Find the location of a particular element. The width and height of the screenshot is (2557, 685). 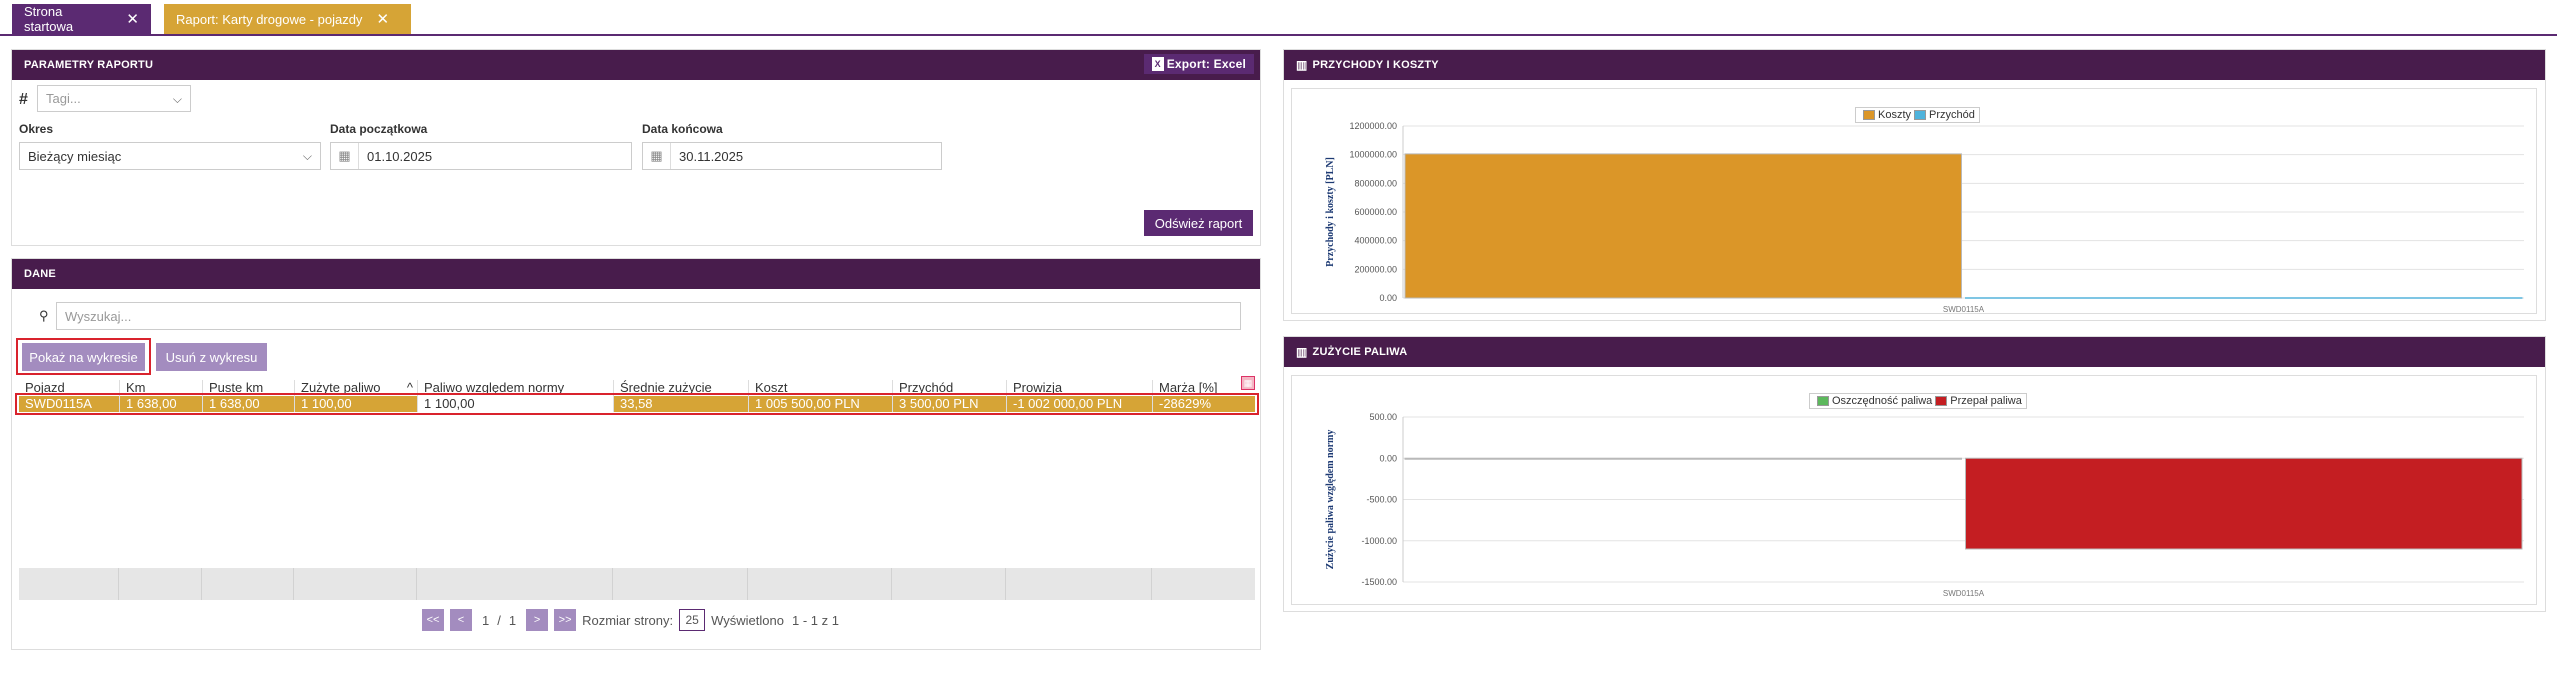

period-select: Bieżący miesiąc ⌵ is located at coordinates (170, 156).